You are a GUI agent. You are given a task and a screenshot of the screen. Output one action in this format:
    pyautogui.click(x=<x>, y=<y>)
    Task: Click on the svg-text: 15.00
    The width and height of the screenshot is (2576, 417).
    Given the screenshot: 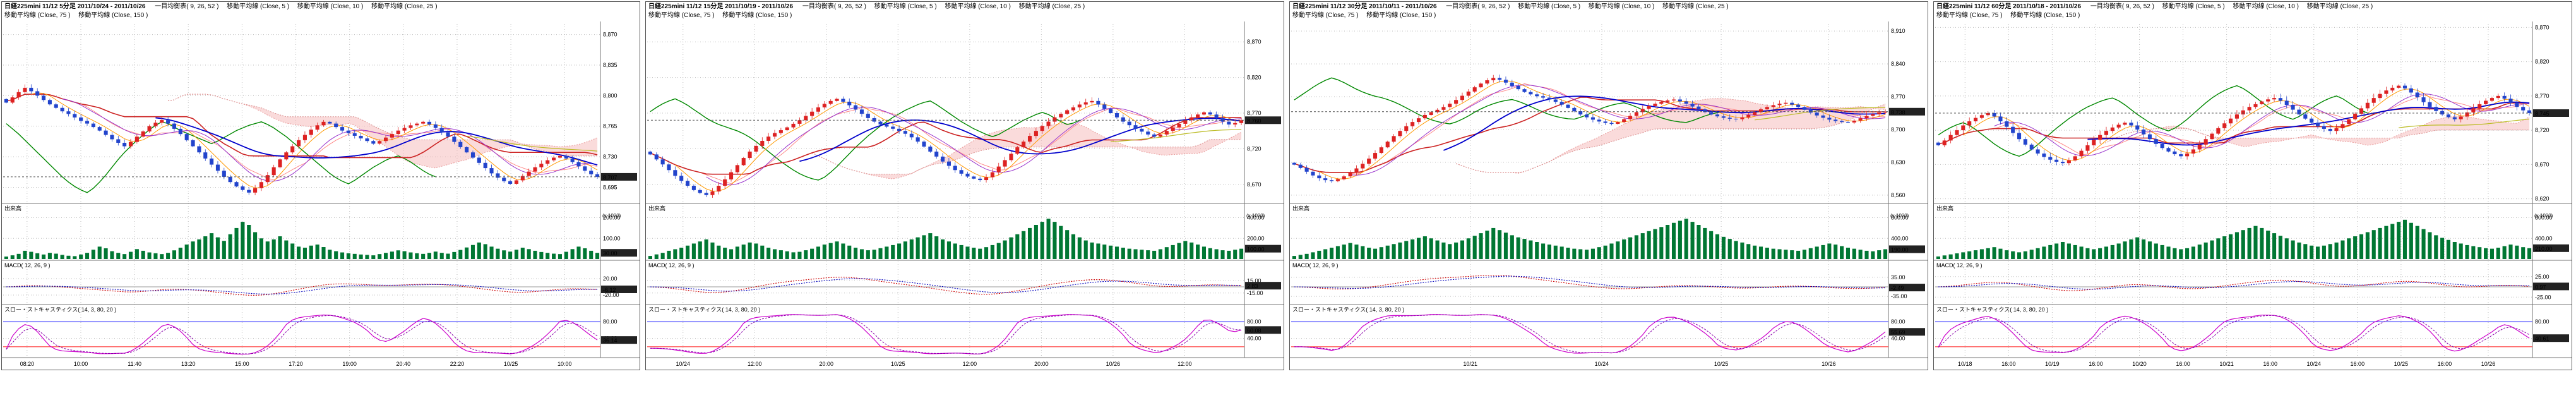 What is the action you would take?
    pyautogui.click(x=1254, y=280)
    